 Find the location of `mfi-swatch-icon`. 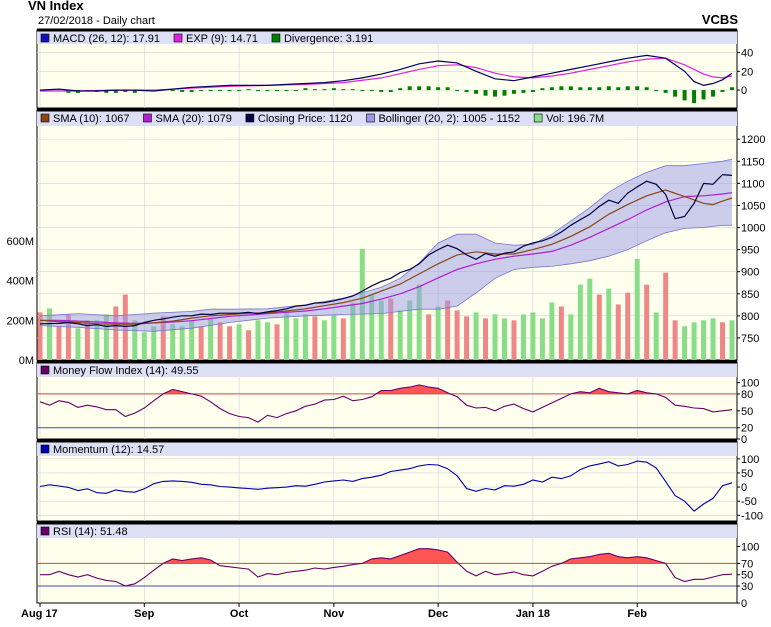

mfi-swatch-icon is located at coordinates (45, 370).